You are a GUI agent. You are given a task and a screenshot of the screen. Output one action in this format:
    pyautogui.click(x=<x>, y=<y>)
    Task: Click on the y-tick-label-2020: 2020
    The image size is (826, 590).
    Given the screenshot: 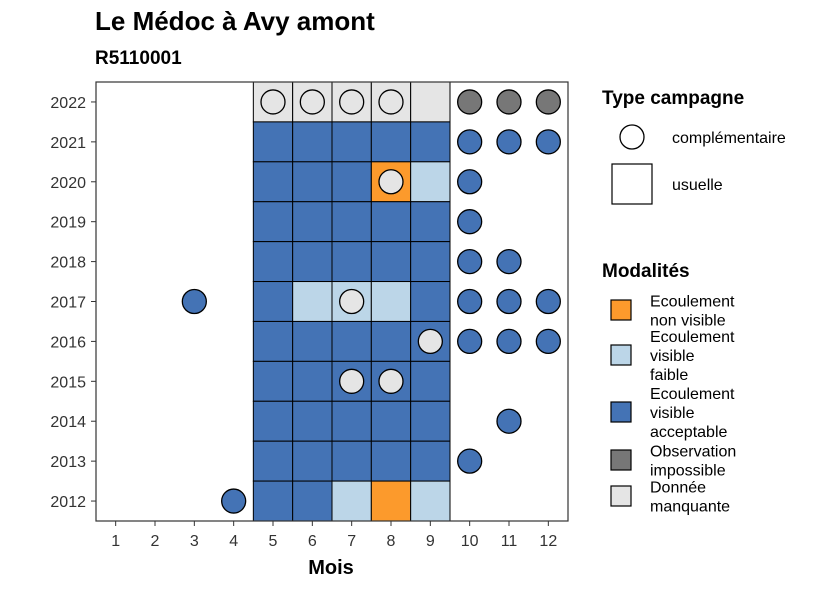 What is the action you would take?
    pyautogui.click(x=68, y=183)
    